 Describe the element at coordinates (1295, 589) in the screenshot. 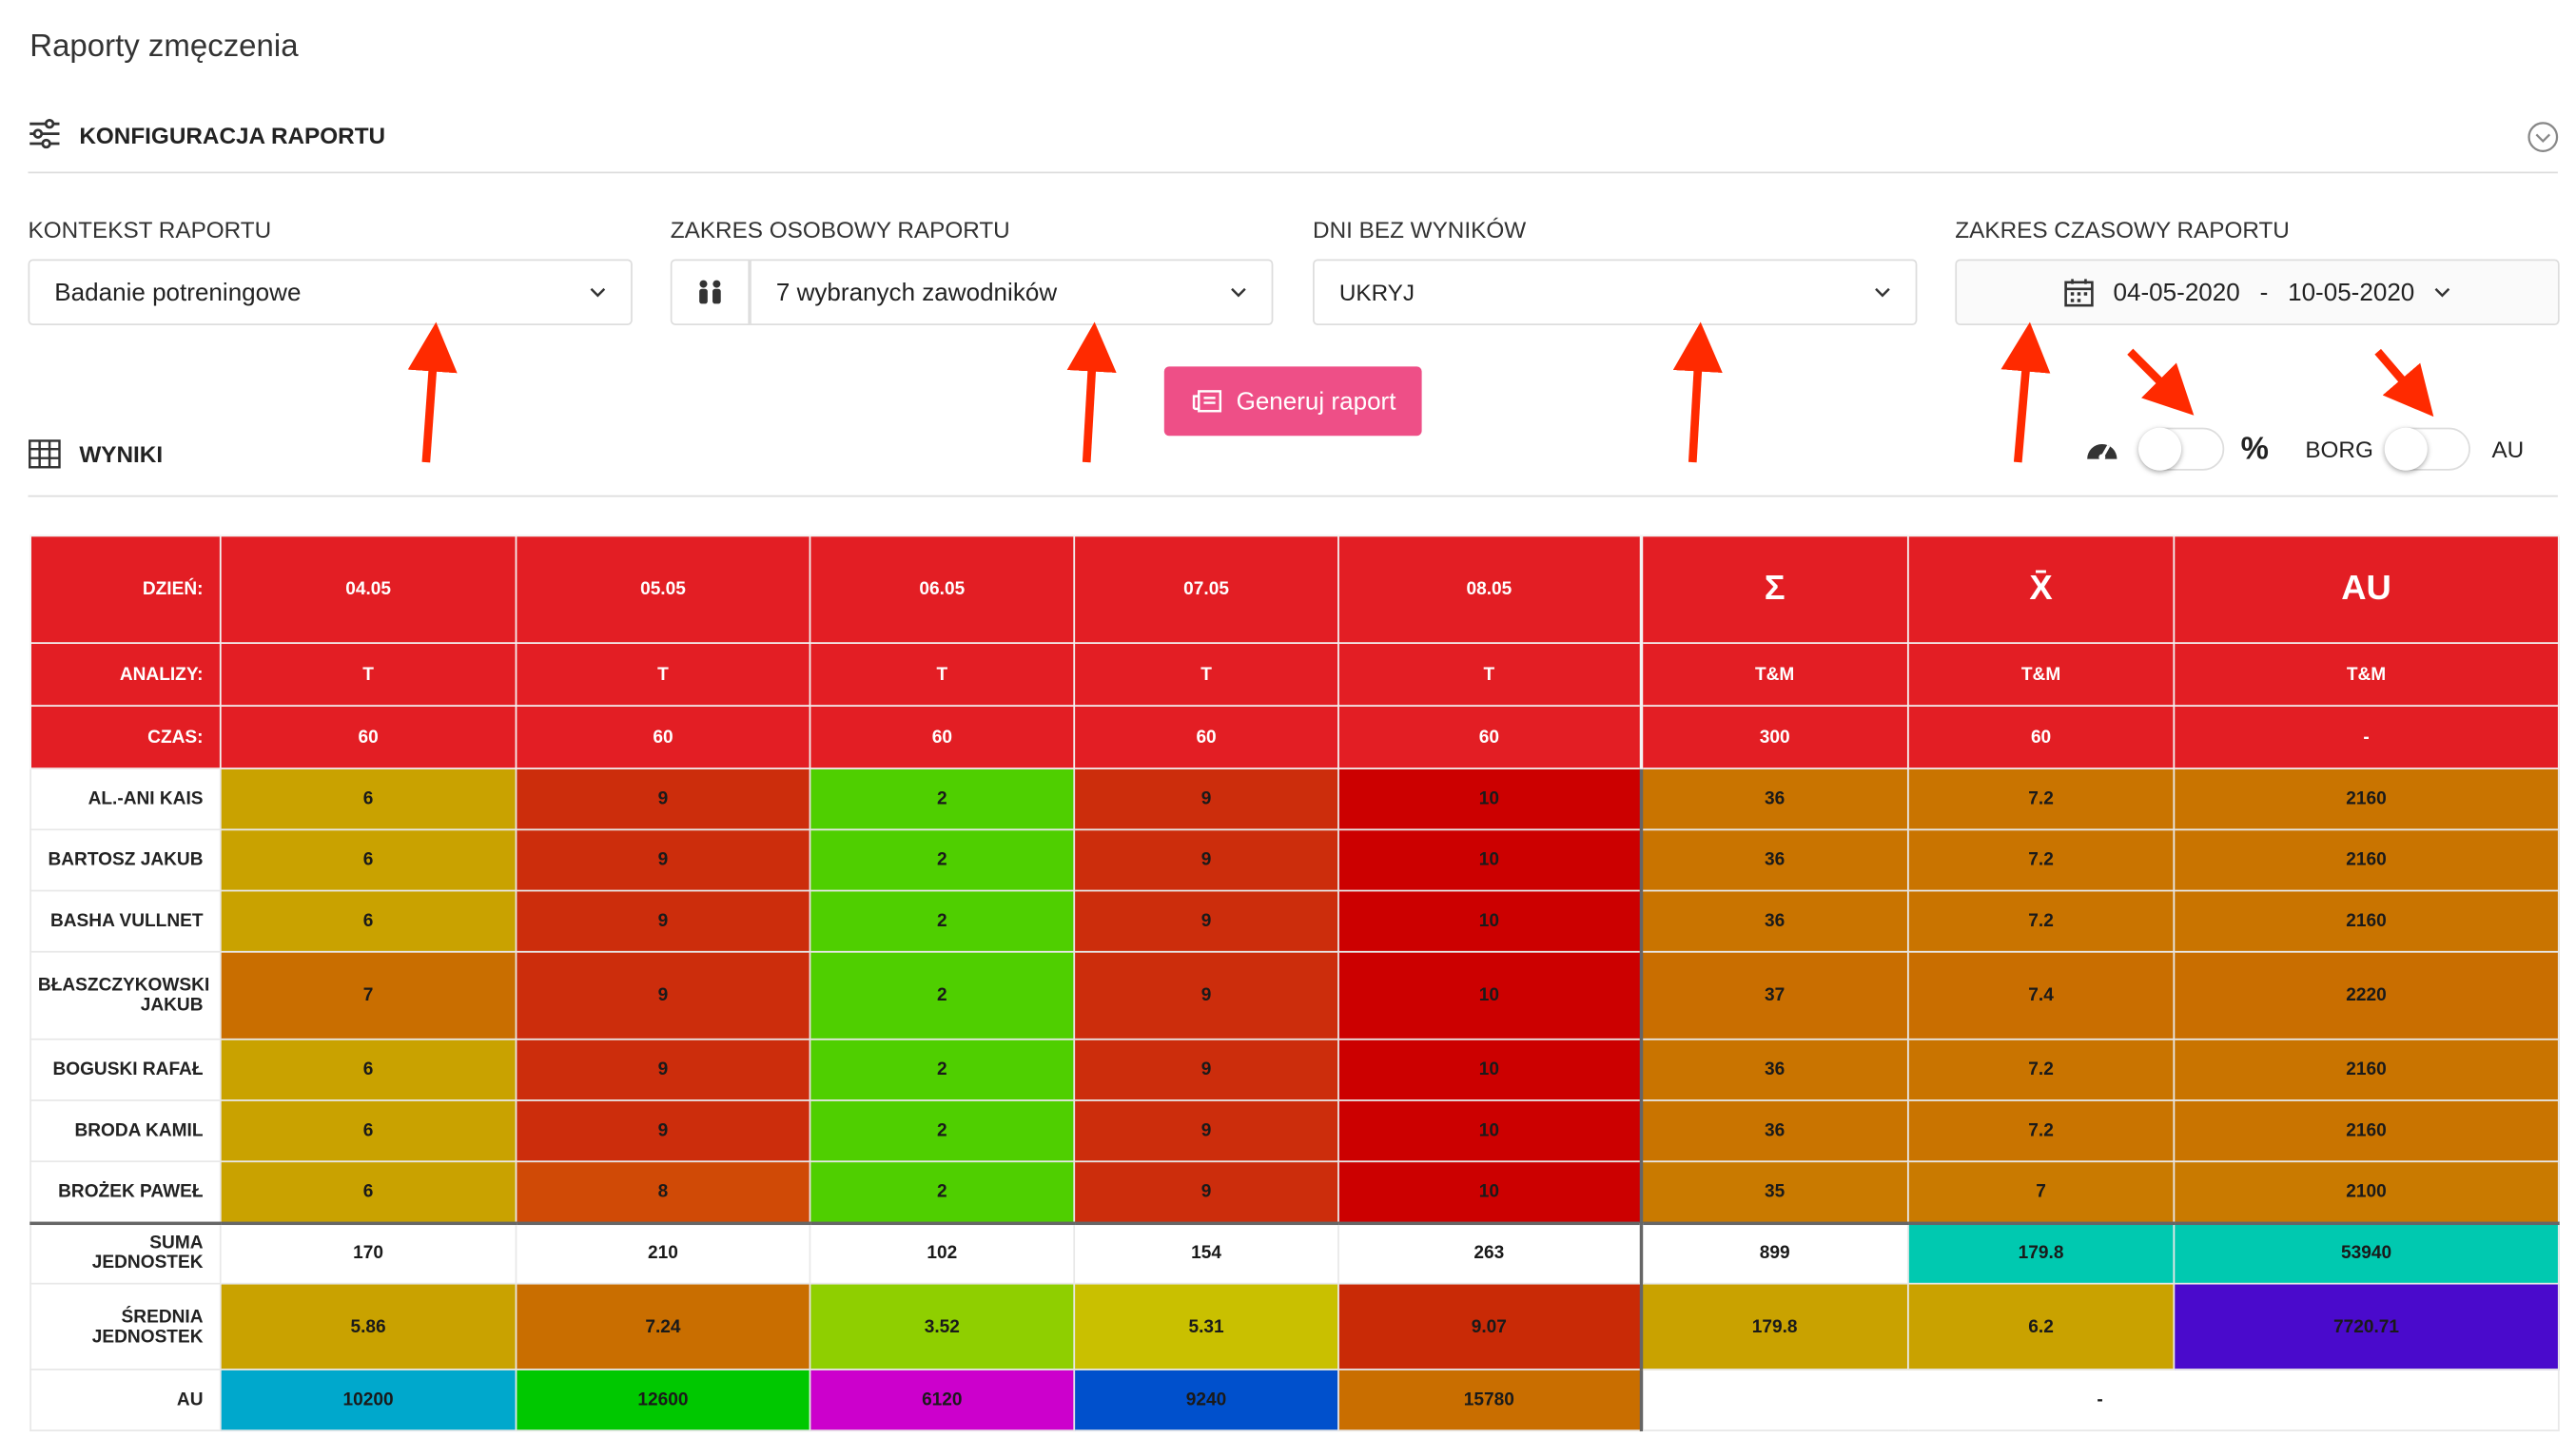

I see `header-row: DZIEŃ: 04.05 05.05 06.05 07.05 08.05 Σ X̄ AU` at that location.